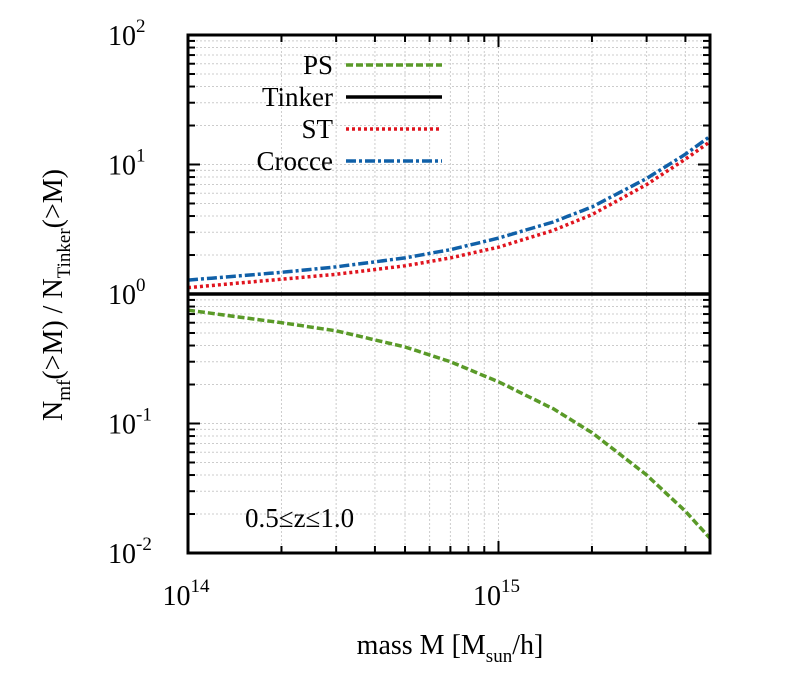 This screenshot has height=690, width=789. Describe the element at coordinates (297, 97) in the screenshot. I see `legend-label-tinker: Tinker` at that location.